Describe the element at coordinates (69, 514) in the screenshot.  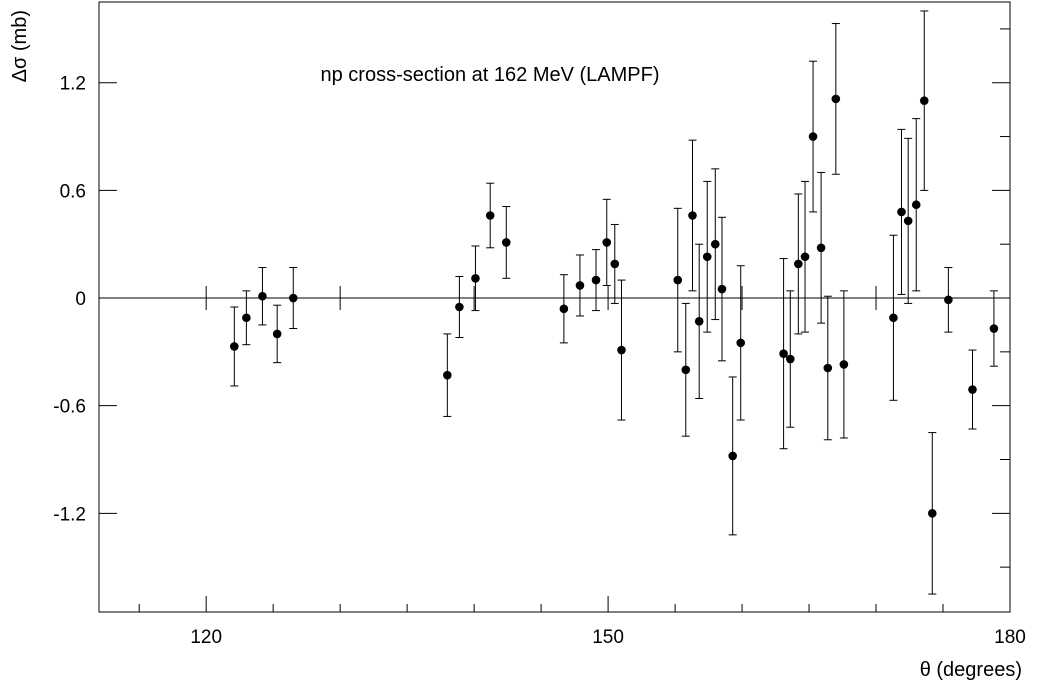
I see `y-tick-label: -1.2` at that location.